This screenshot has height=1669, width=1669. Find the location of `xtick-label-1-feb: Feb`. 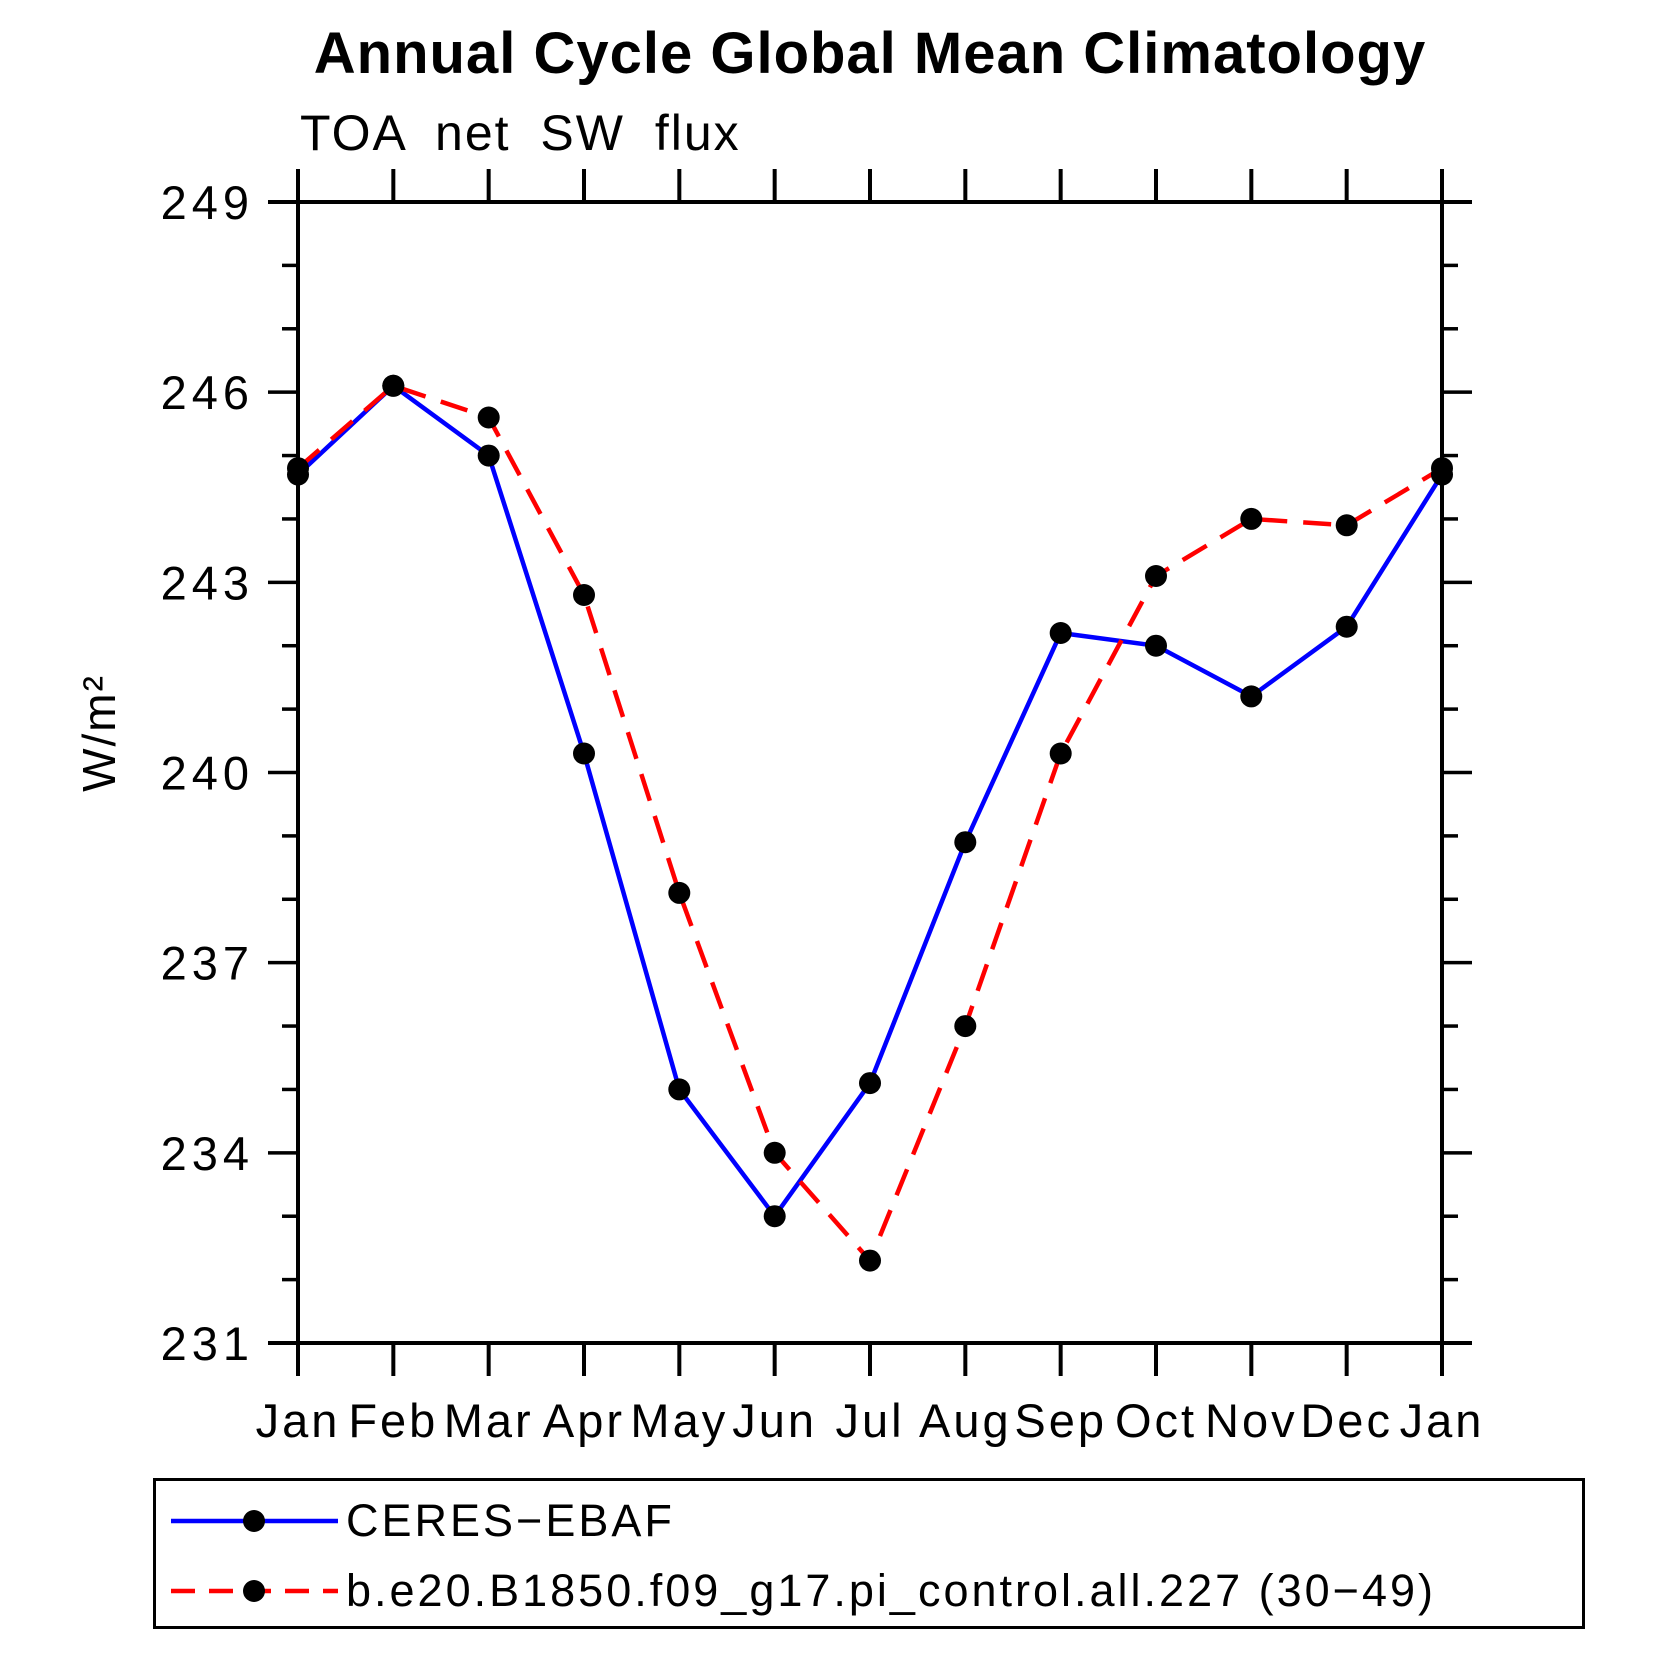

xtick-label-1-feb: Feb is located at coordinates (393, 1420).